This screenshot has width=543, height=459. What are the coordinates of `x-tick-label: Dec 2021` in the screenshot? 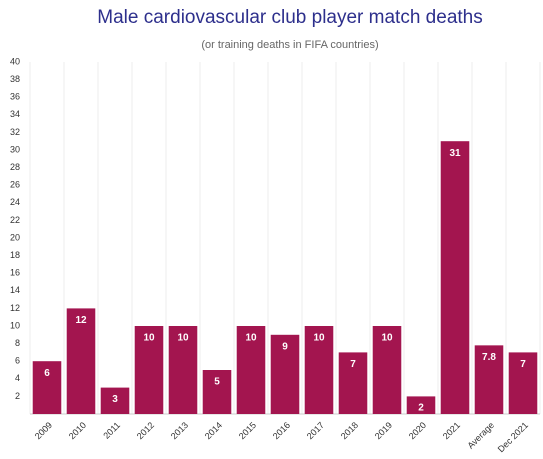 It's located at (513, 437).